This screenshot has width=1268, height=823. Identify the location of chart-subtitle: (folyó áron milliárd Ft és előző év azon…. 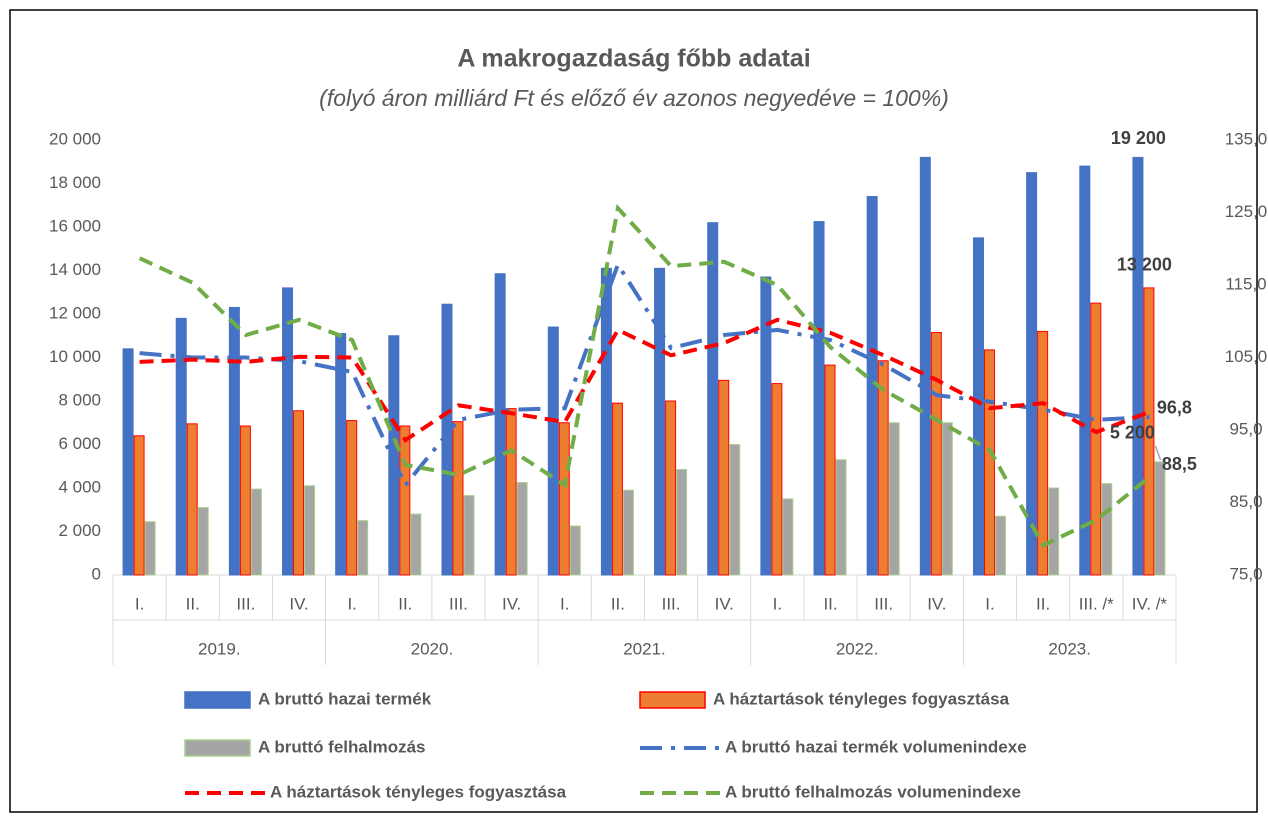
(634, 98).